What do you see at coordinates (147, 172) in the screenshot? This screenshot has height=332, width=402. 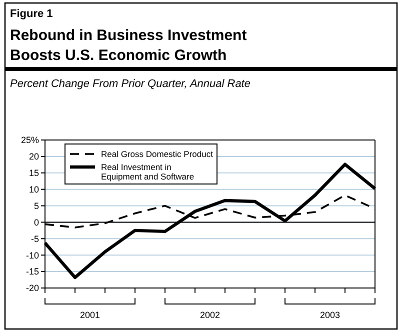 I see `legend-label: Real Investment in Equipment and Software` at bounding box center [147, 172].